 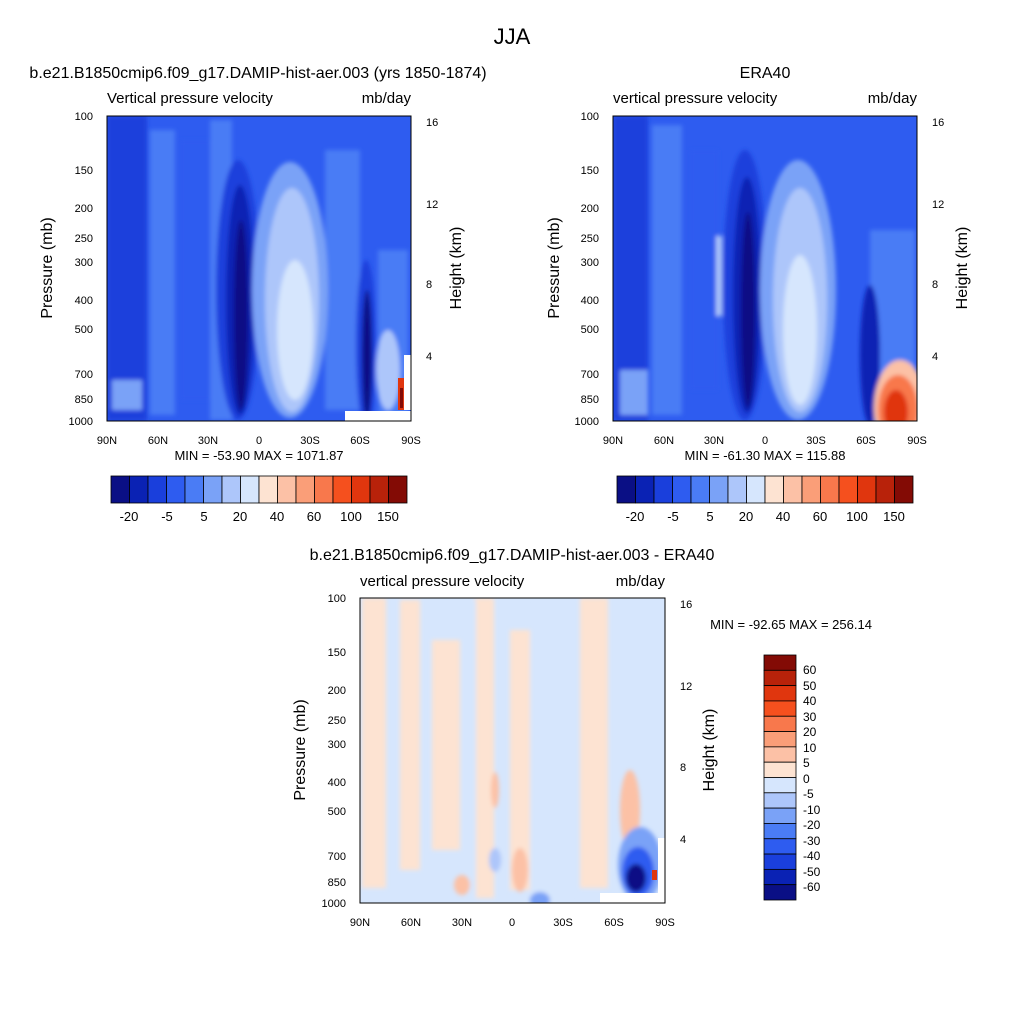 What do you see at coordinates (641, 581) in the screenshot?
I see `panel-diff-subtitle-right: mb/day` at bounding box center [641, 581].